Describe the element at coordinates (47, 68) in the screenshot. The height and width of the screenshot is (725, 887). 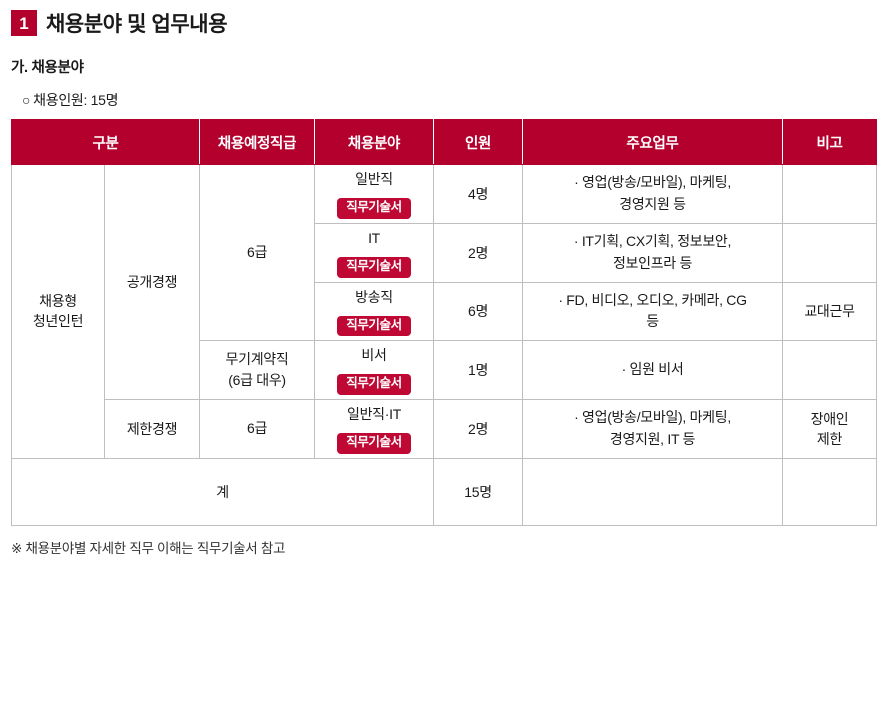
I see `sub-heading: 가. 채용분야` at that location.